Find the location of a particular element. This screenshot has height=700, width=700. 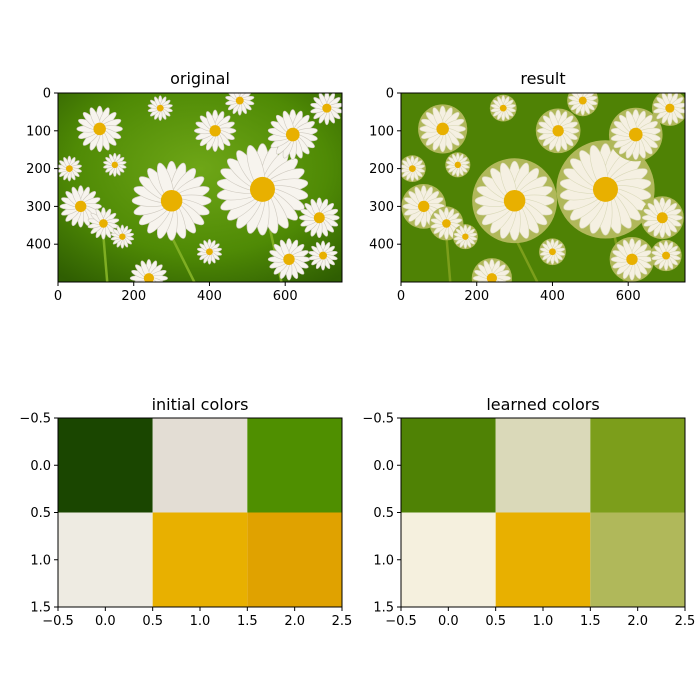

original-photo is located at coordinates (200, 187).